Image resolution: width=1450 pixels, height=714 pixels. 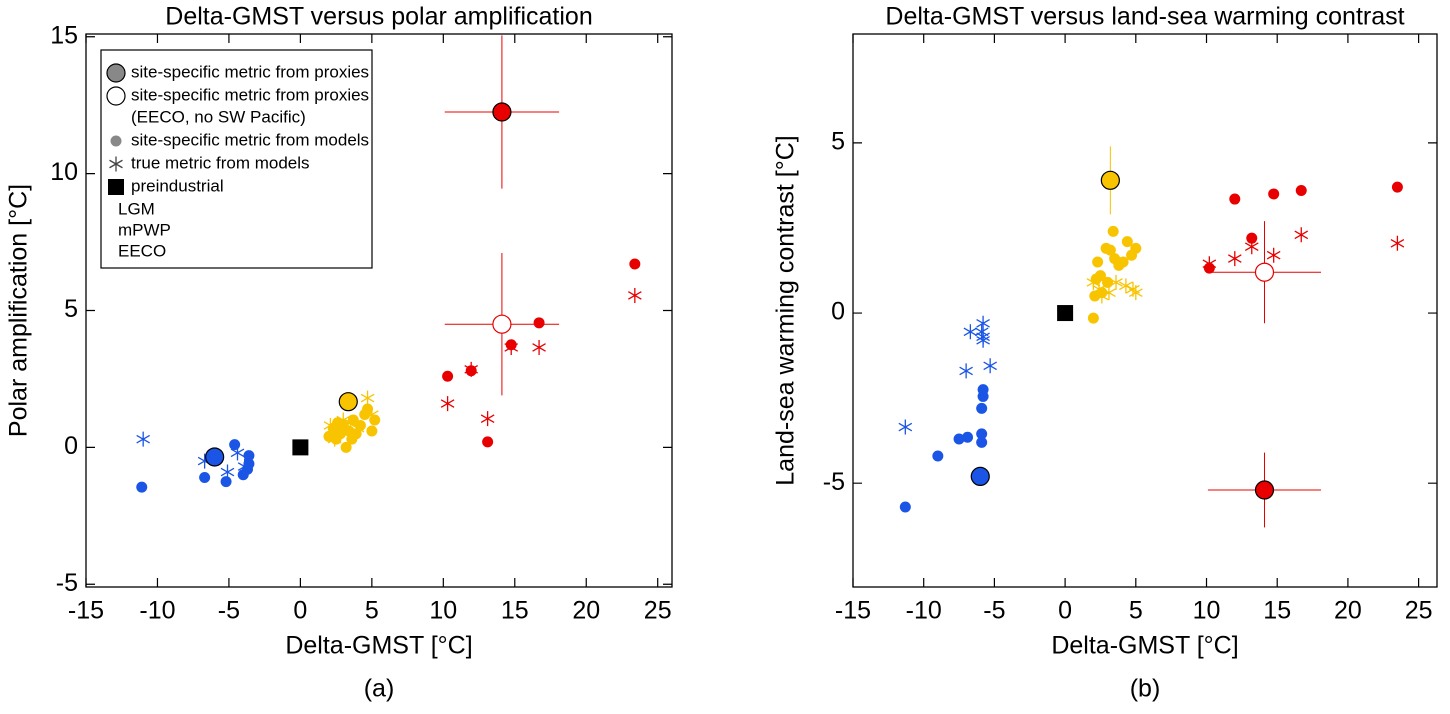 I want to click on y-axis-label: Land-sea warming contrast [°C], so click(x=786, y=310).